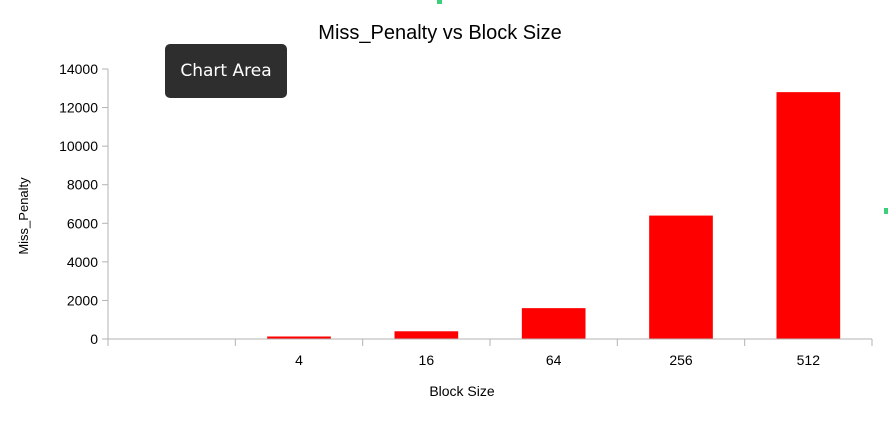  I want to click on chart-area-tooltip: Chart Area, so click(226, 71).